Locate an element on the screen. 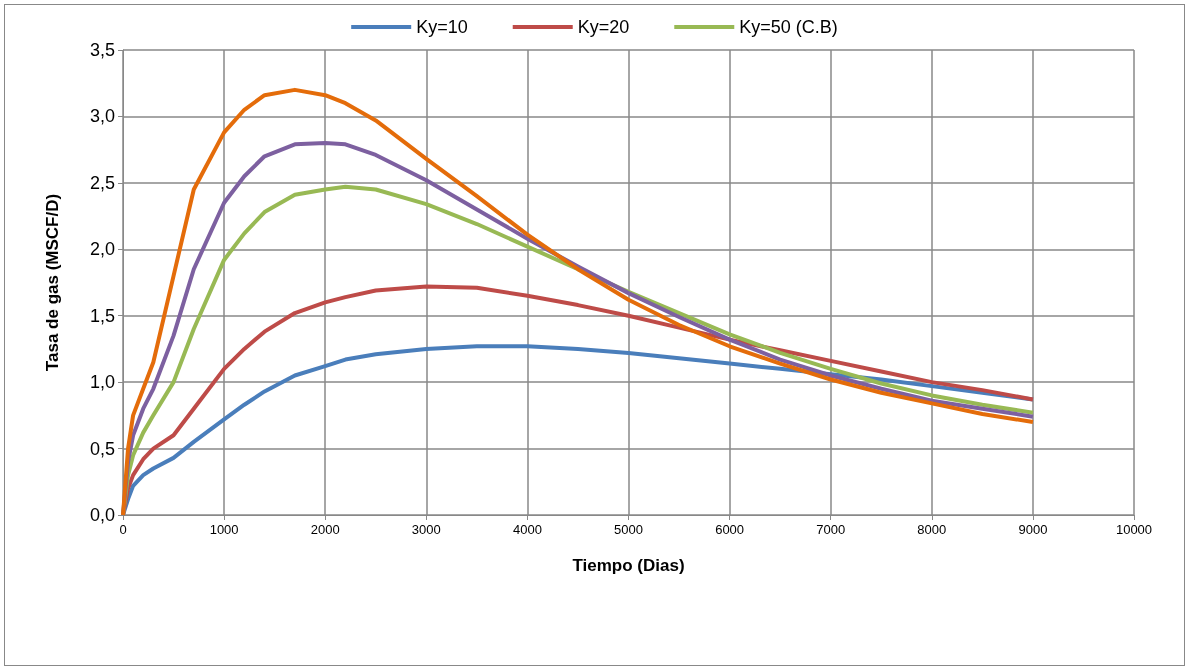 The height and width of the screenshot is (672, 1191). x-axis-title: Tiempo (Dias) is located at coordinates (628, 565).